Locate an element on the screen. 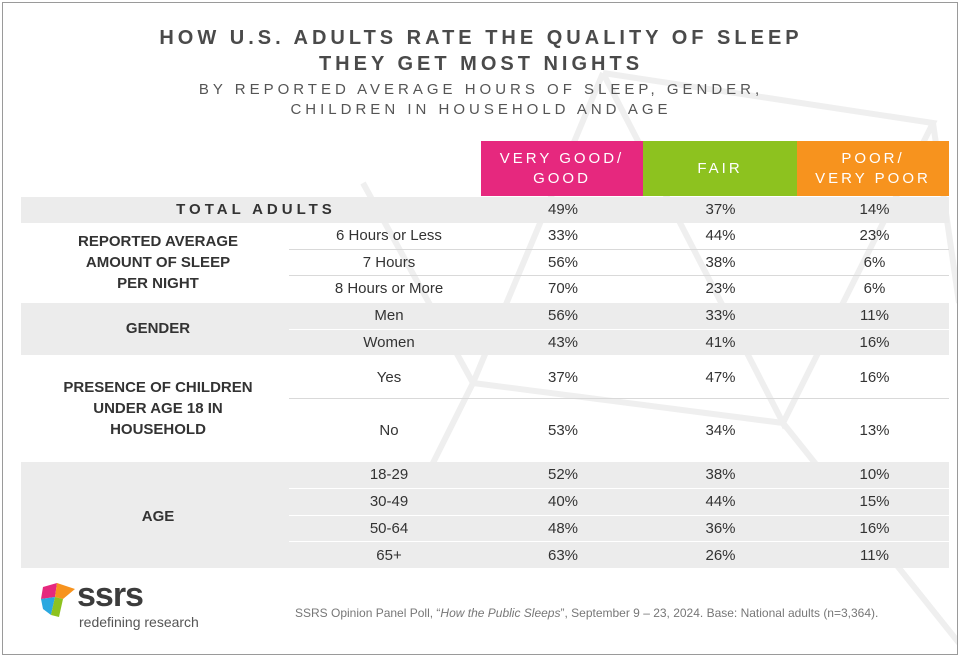 This screenshot has width=960, height=657. group-label-line: UNDER AGE 18 IN is located at coordinates (158, 408).